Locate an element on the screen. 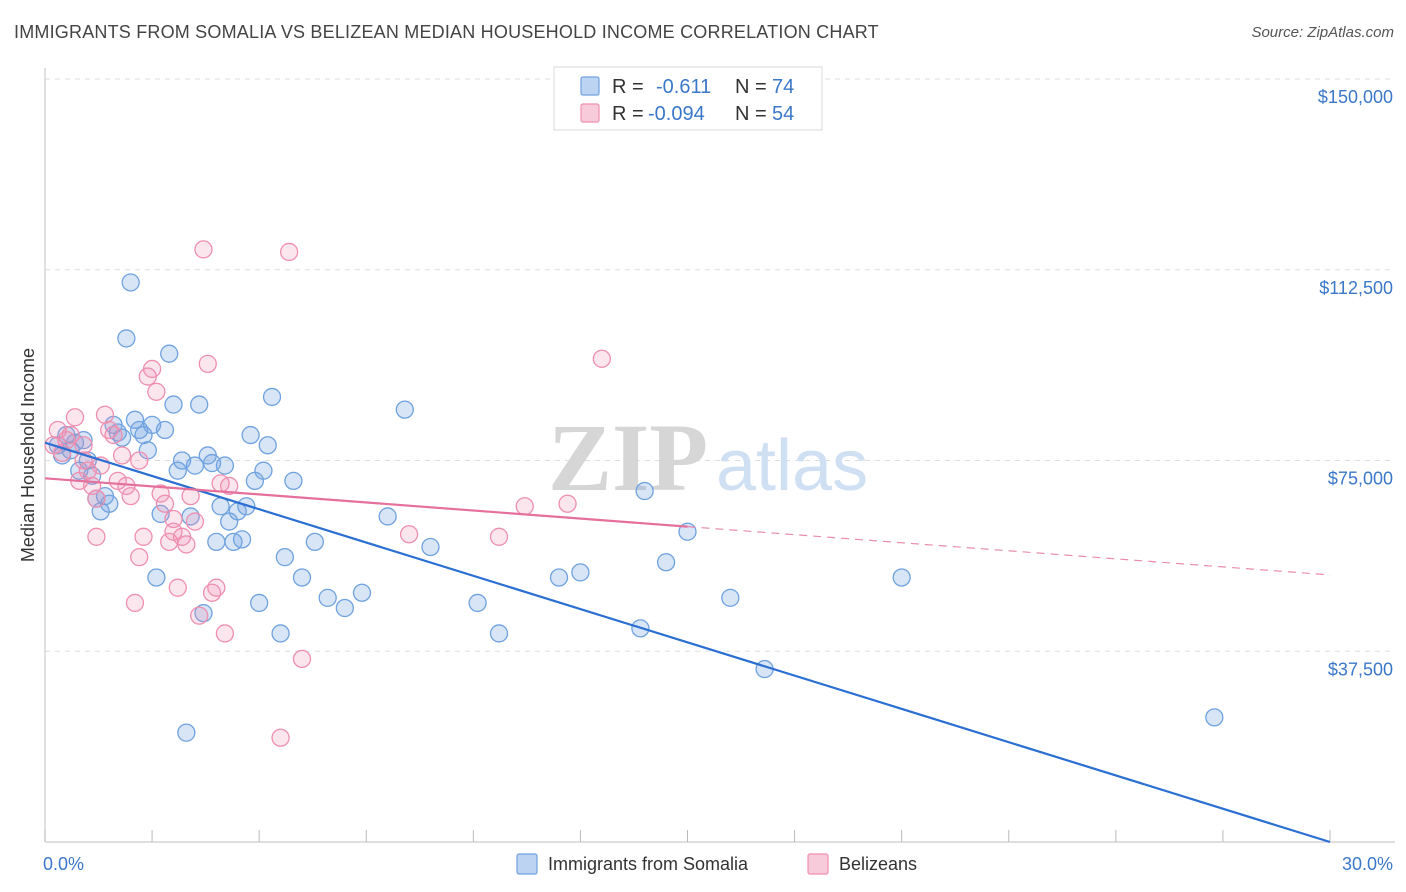 The width and height of the screenshot is (1406, 892). legend-n-label-2: N = is located at coordinates (751, 114).